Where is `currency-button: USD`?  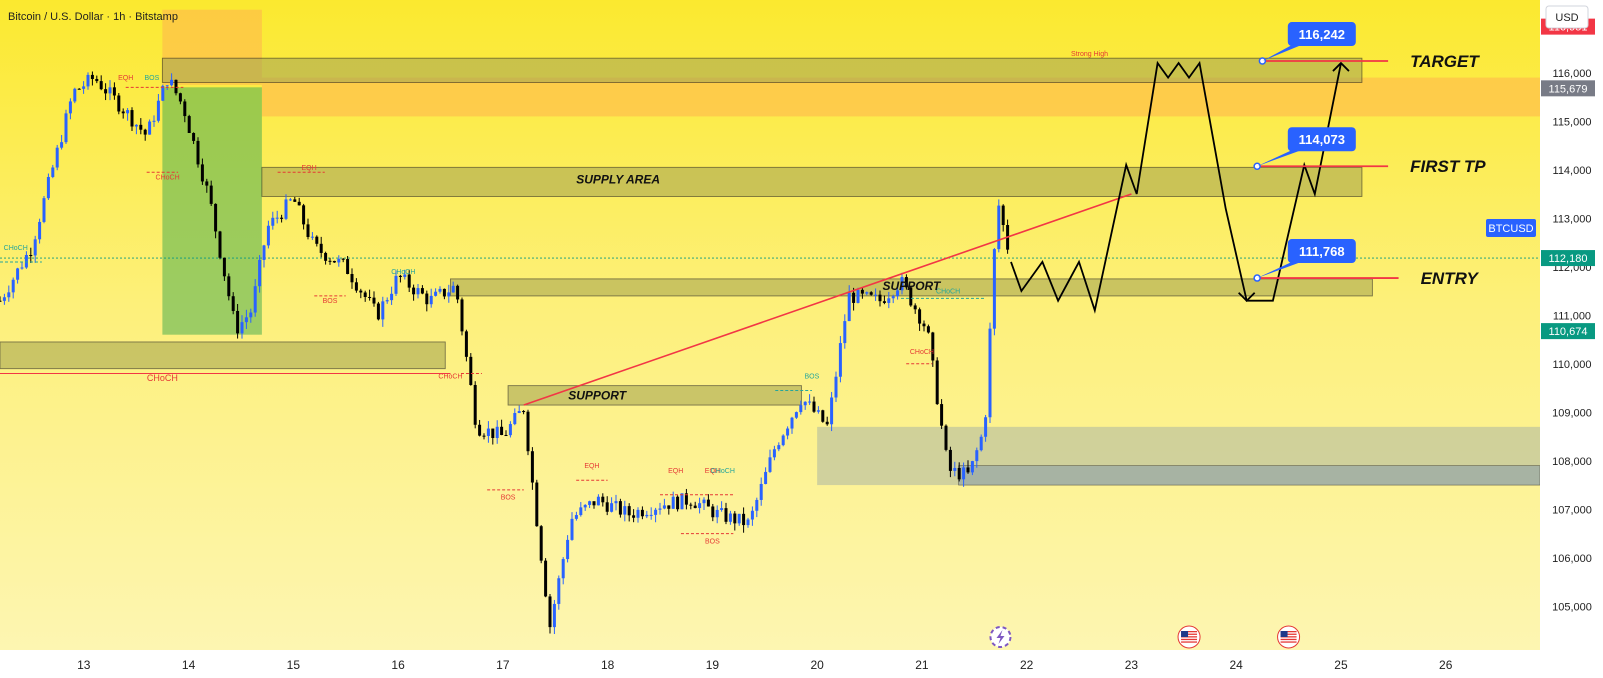 currency-button: USD is located at coordinates (1567, 17).